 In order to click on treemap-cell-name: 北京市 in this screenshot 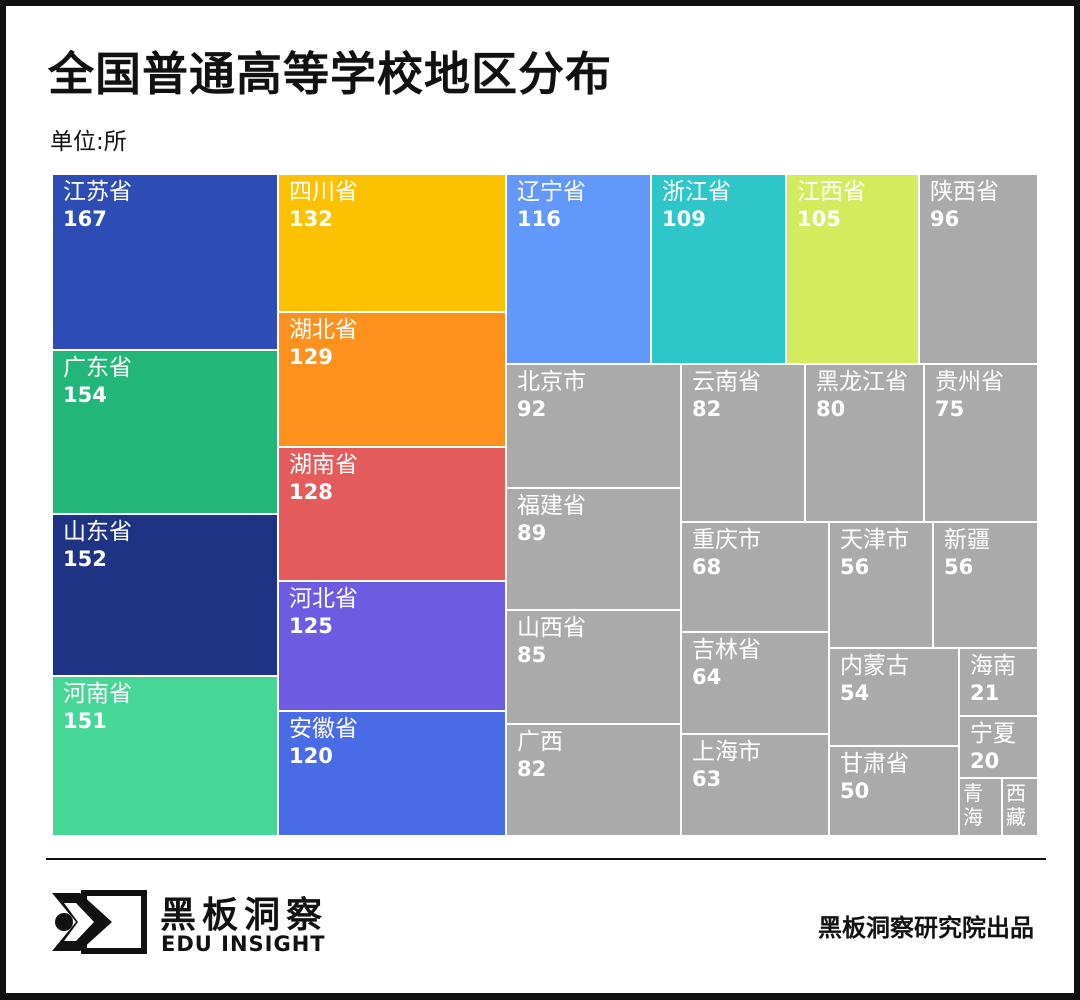, I will do `click(551, 382)`.